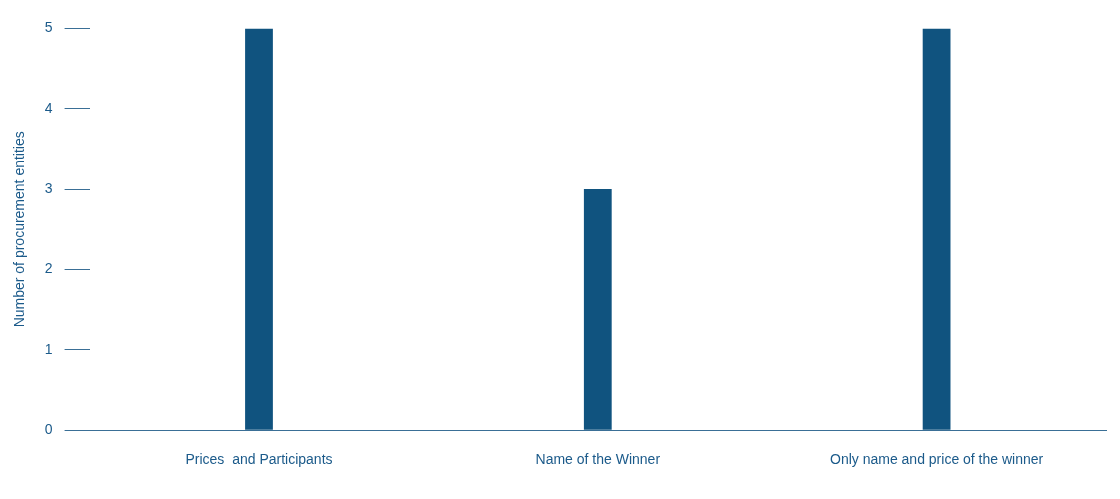 The height and width of the screenshot is (499, 1120). Describe the element at coordinates (598, 459) in the screenshot. I see `x-tick-label: Name of the Winner` at that location.